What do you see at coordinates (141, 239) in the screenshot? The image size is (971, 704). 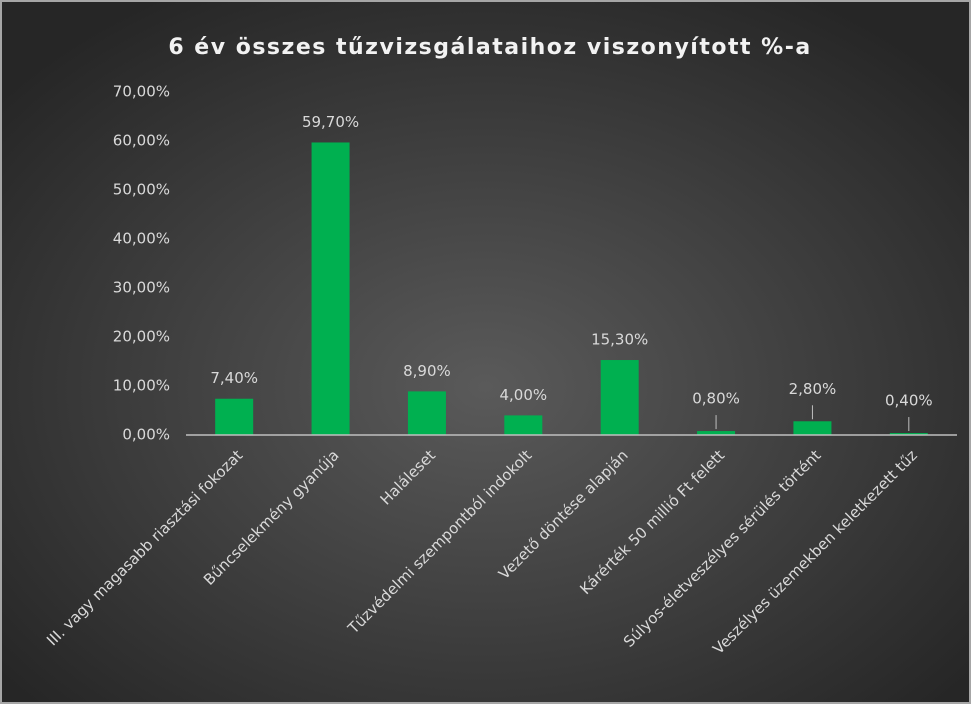 I see `y-tick-label: 40,00%` at bounding box center [141, 239].